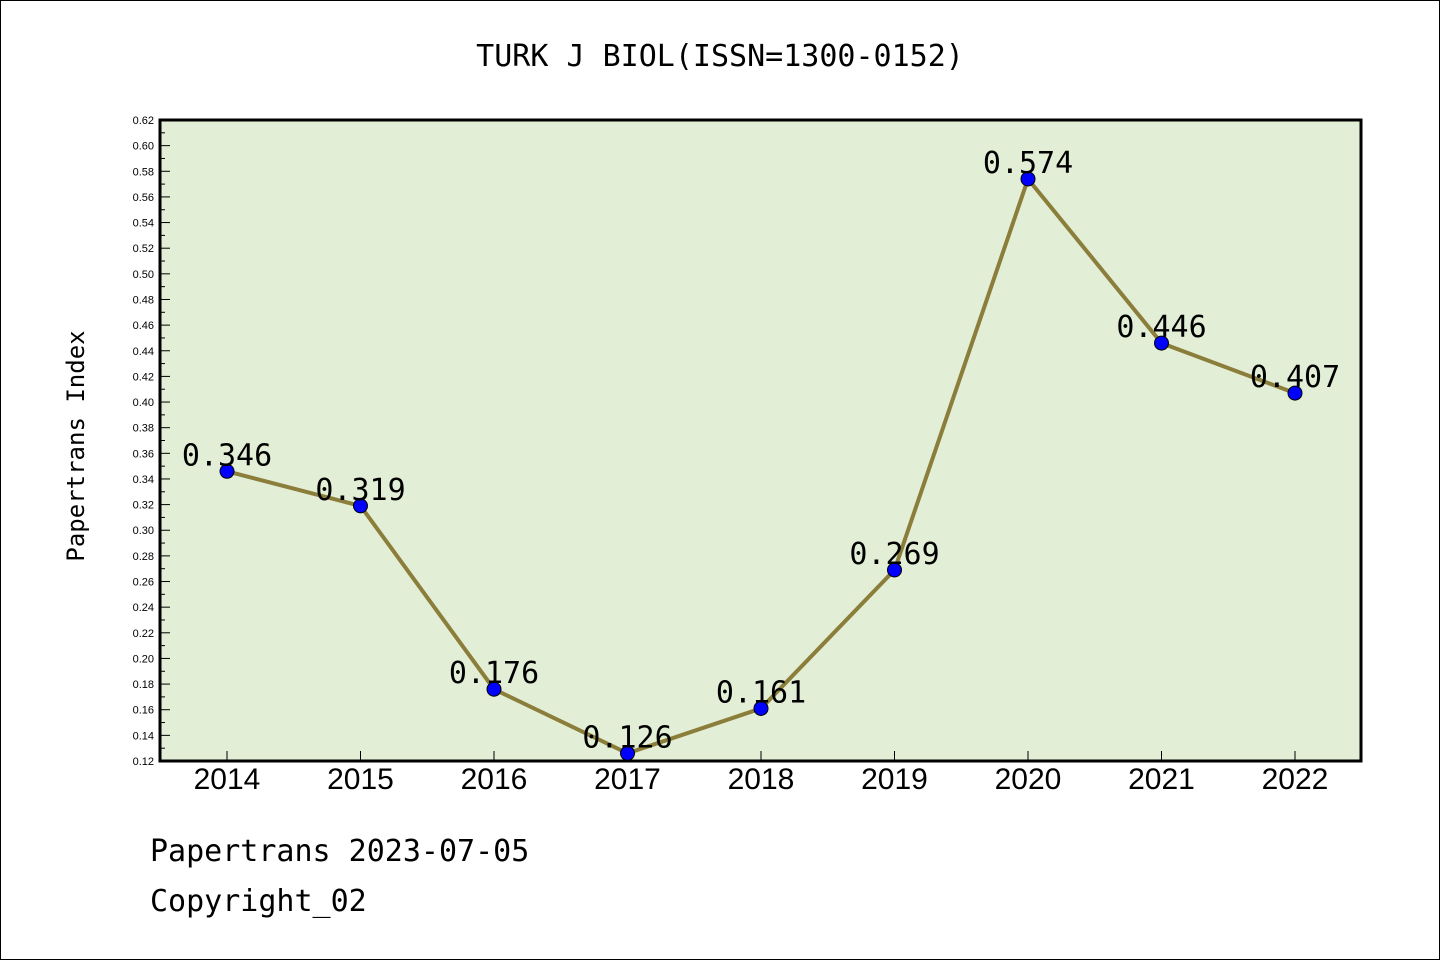  Describe the element at coordinates (143, 224) in the screenshot. I see `y-tick-label: 0.54` at that location.